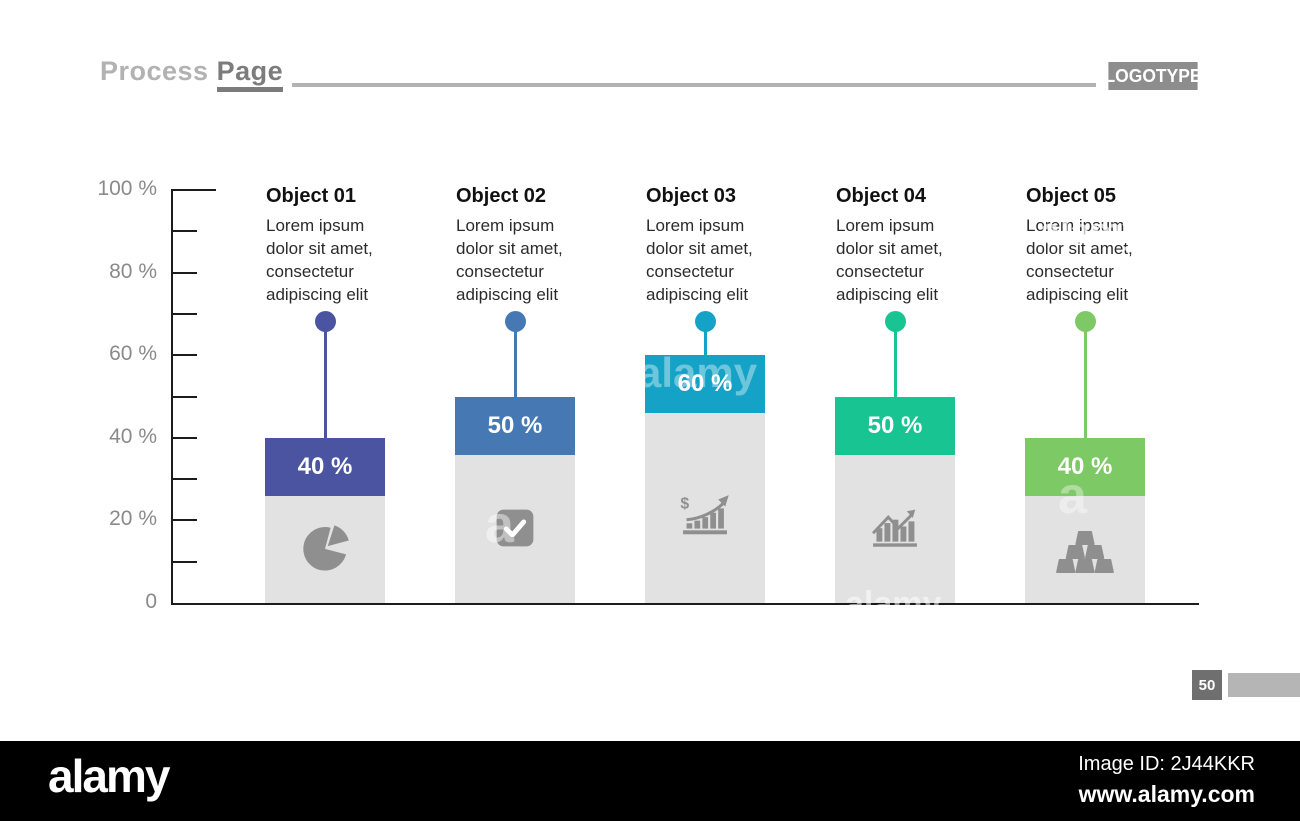  What do you see at coordinates (109, 776) in the screenshot?
I see `alamy-logo: alamy` at bounding box center [109, 776].